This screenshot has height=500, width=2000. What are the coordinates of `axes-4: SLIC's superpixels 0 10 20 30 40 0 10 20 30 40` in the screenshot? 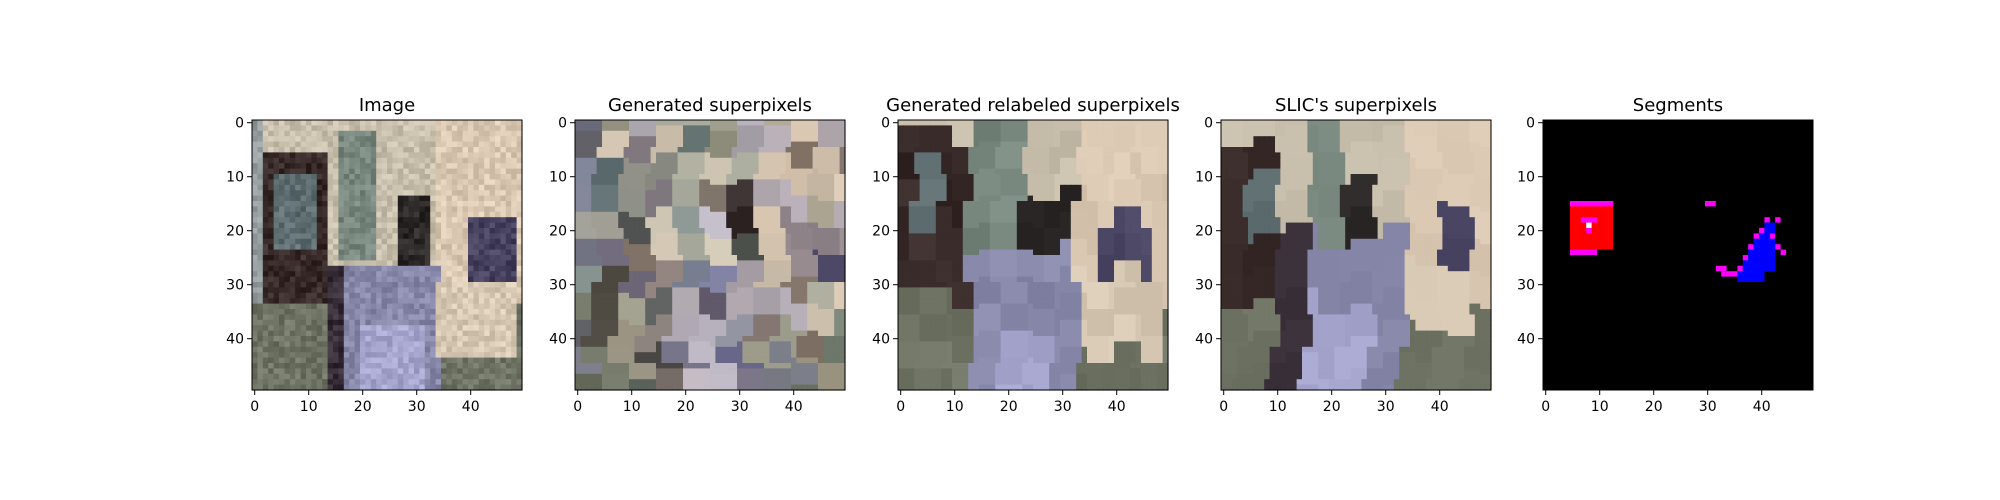 It's located at (1343, 255).